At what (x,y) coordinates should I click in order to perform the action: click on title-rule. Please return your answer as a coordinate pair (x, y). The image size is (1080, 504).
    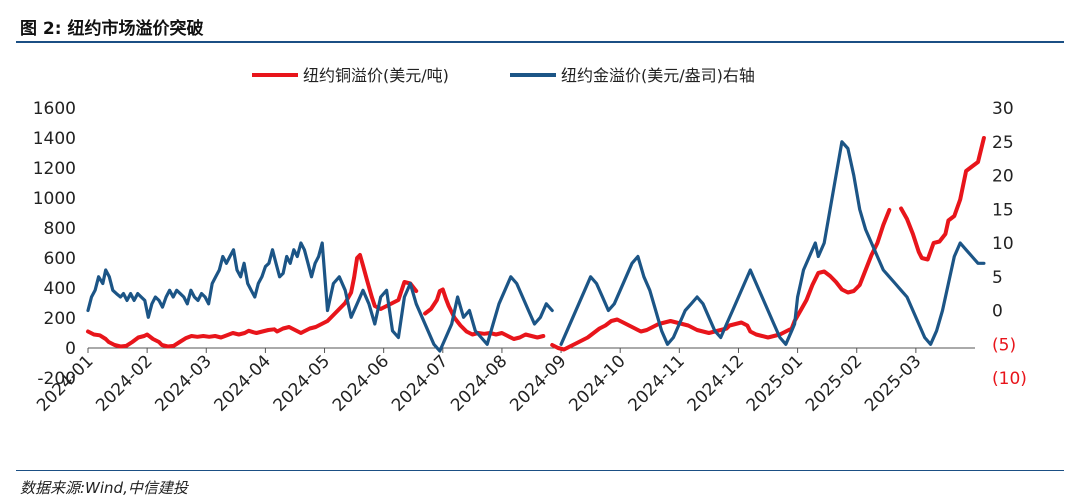
    Looking at the image, I should click on (540, 42).